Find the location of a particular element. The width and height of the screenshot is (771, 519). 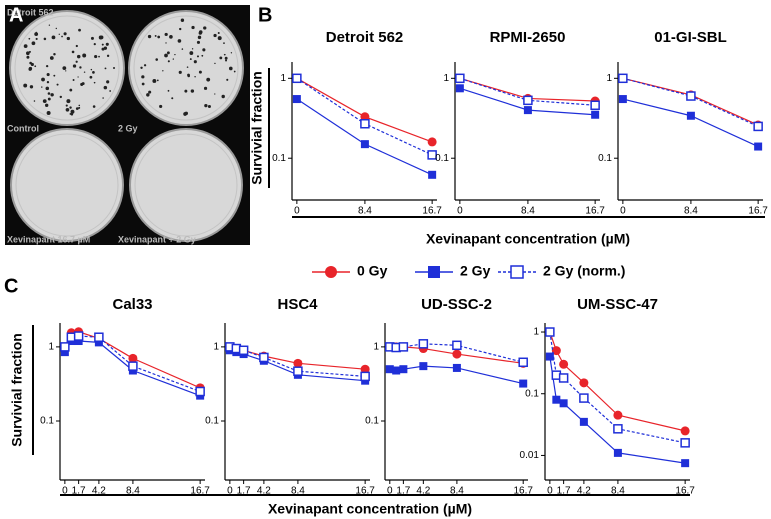

photo-label: 2 Gy is located at coordinates (128, 128).